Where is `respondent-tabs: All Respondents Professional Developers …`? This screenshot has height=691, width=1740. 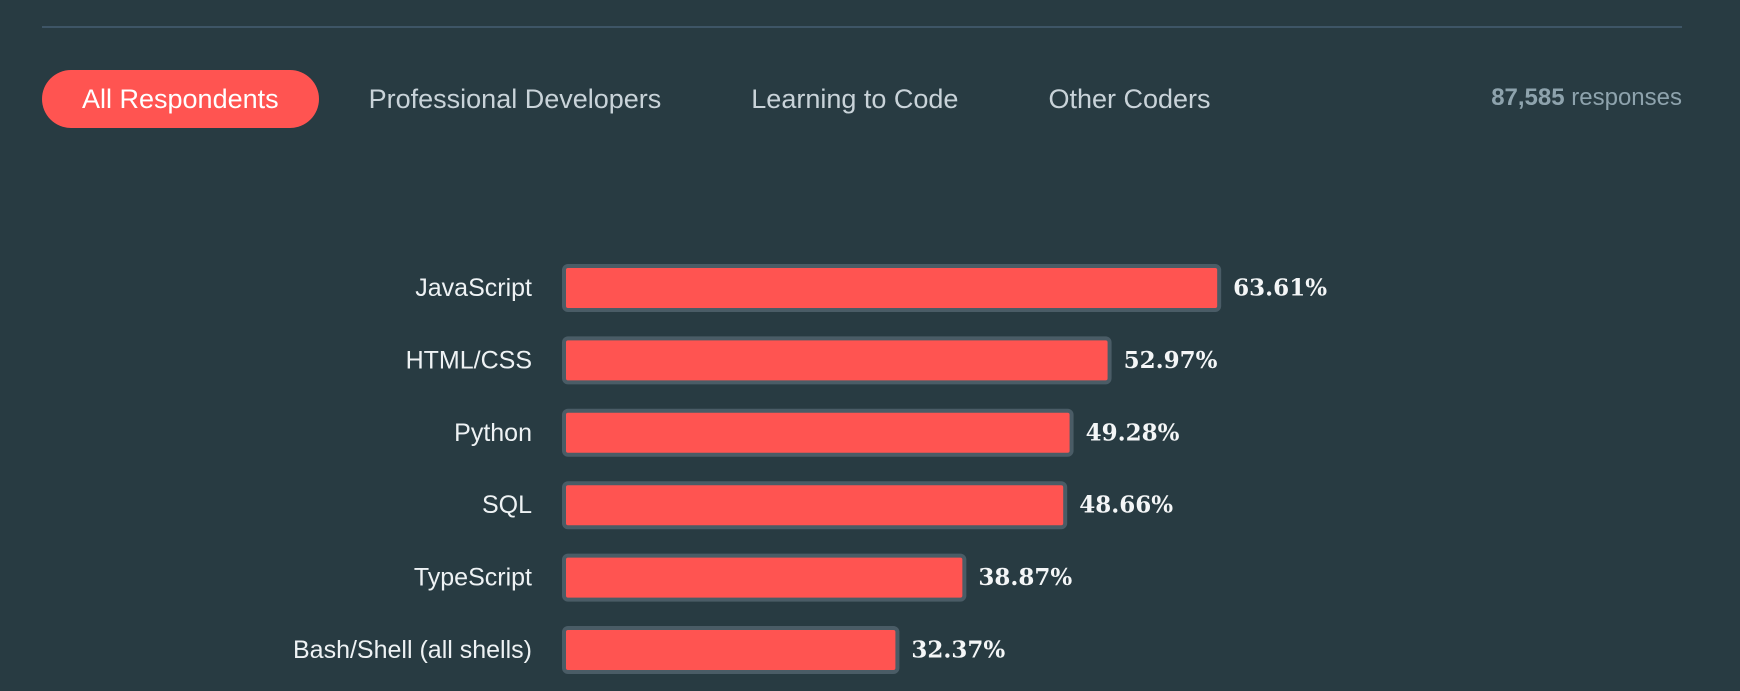 respondent-tabs: All Respondents Professional Developers … is located at coordinates (651, 99).